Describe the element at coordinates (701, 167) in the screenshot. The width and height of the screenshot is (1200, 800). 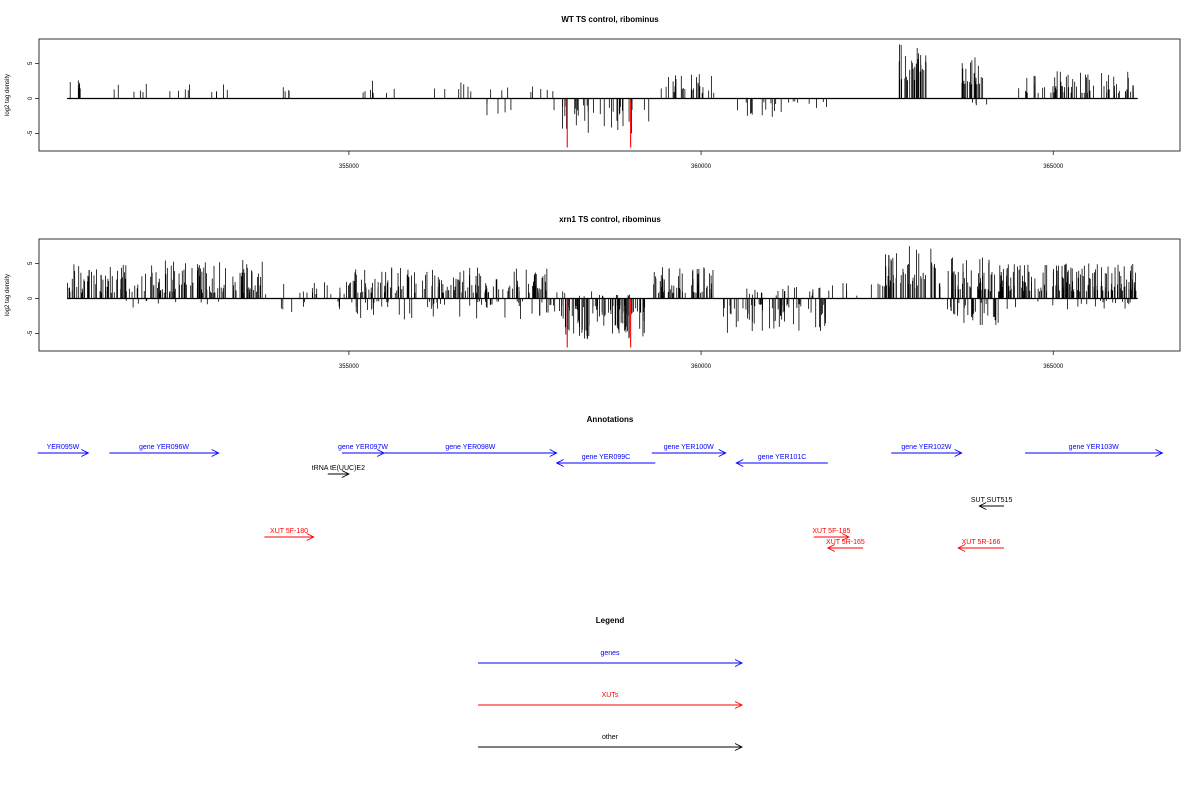
I see `wt-x-tick-label: 360000` at that location.